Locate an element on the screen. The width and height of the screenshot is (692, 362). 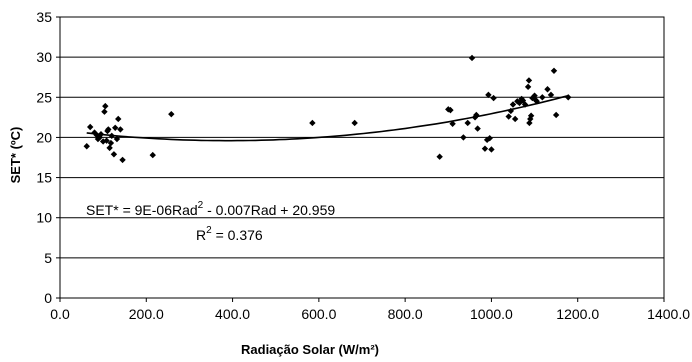
r2-suffix: = 0.376 is located at coordinates (237, 235).